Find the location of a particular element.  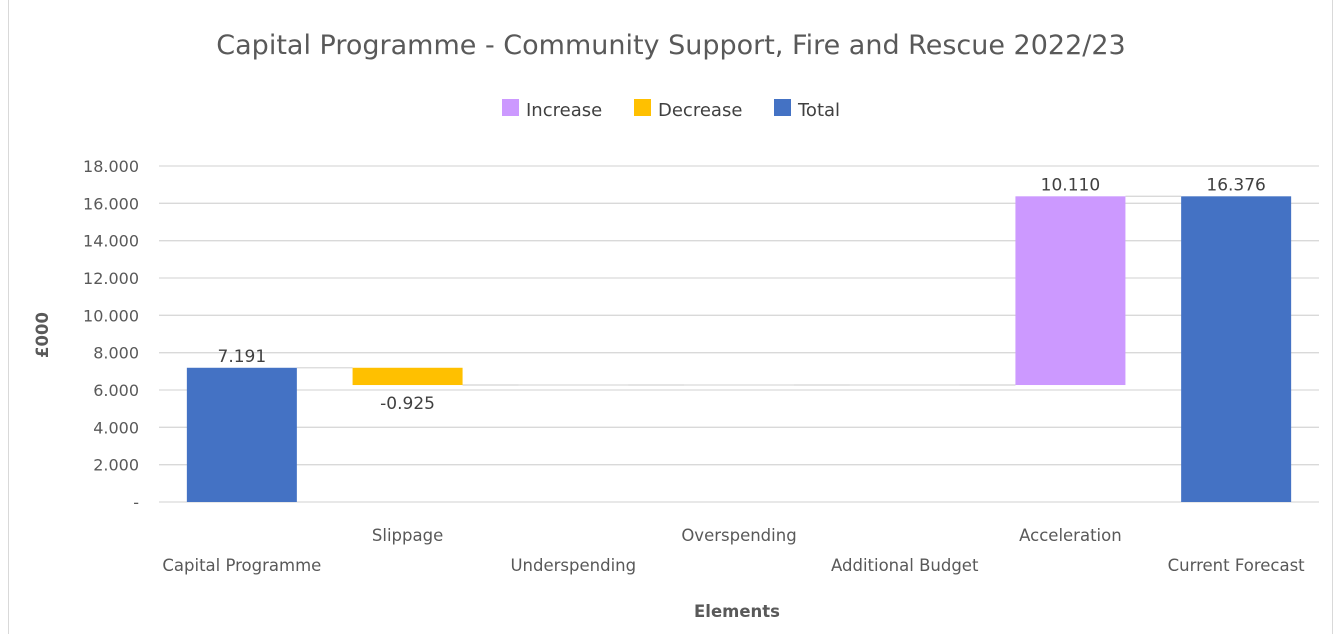

y-tick-label: 18.000 is located at coordinates (111, 166).